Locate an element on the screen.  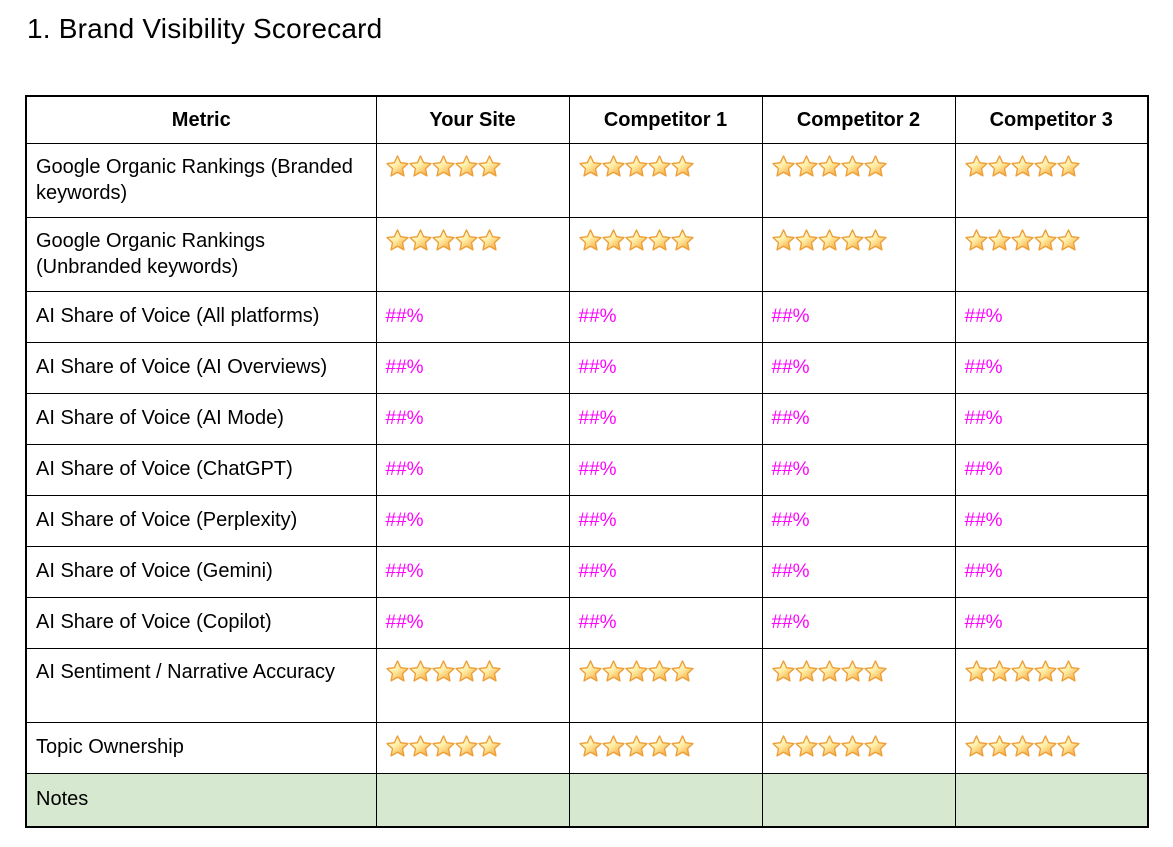
column-header-metric: Metric is located at coordinates (201, 120).